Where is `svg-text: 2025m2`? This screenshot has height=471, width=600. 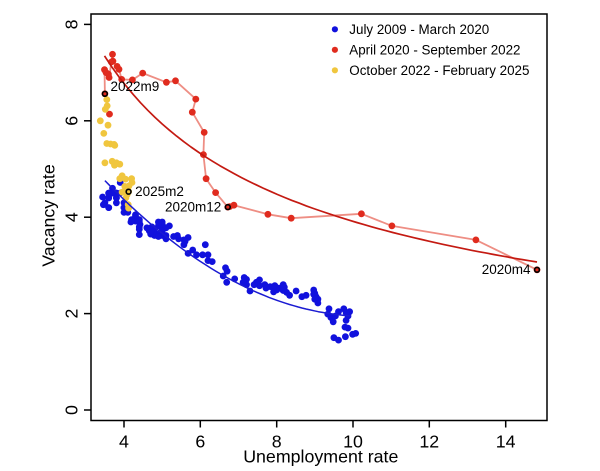
svg-text: 2025m2 is located at coordinates (159, 191).